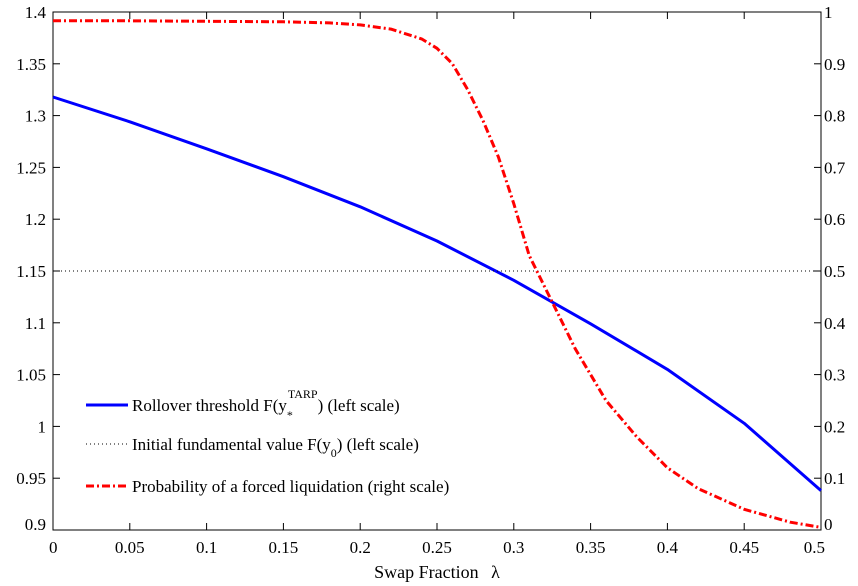 Image resolution: width=858 pixels, height=586 pixels. I want to click on y-right-tick-label: 0.5, so click(834, 271).